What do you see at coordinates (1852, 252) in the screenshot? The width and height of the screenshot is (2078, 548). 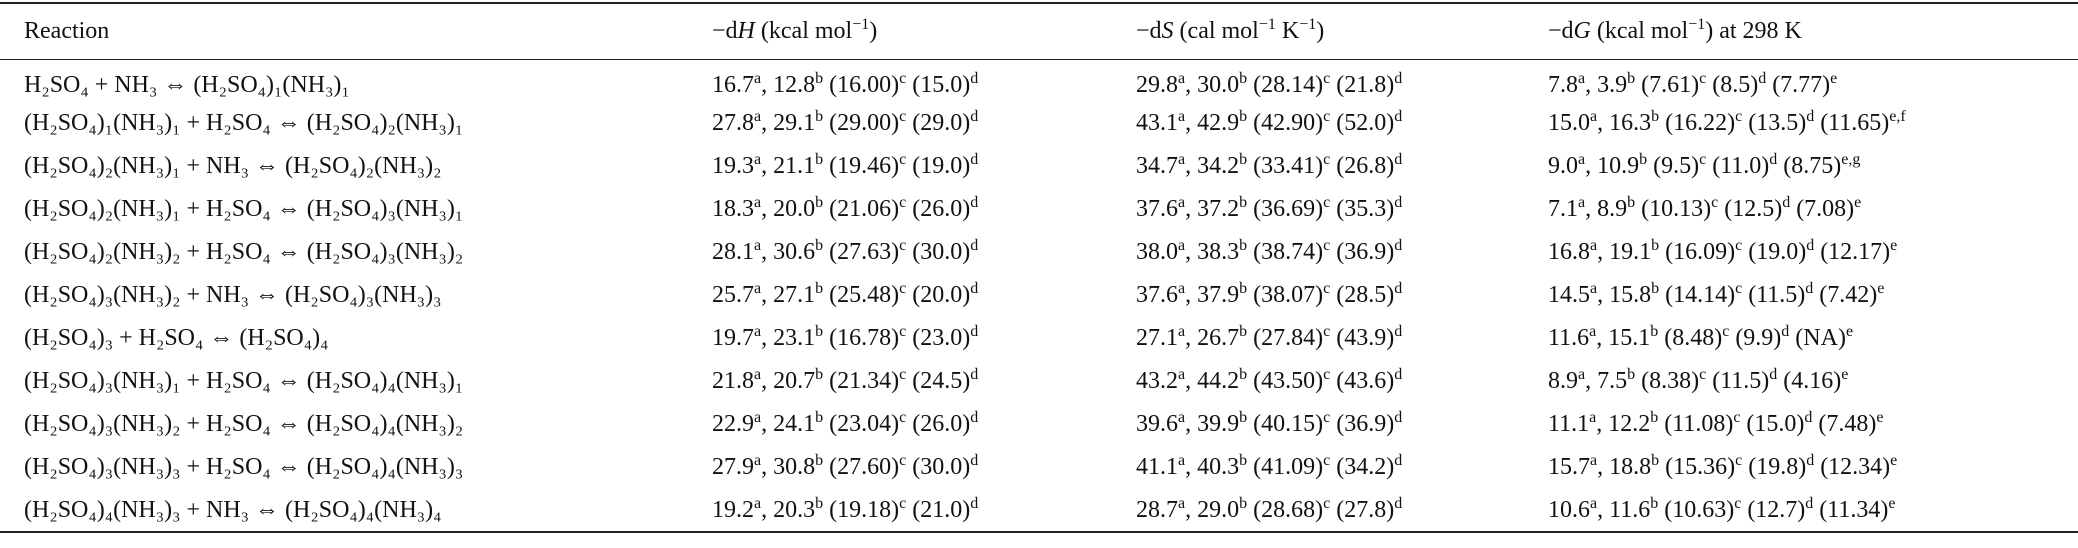 I see `value-text: (12.17)` at bounding box center [1852, 252].